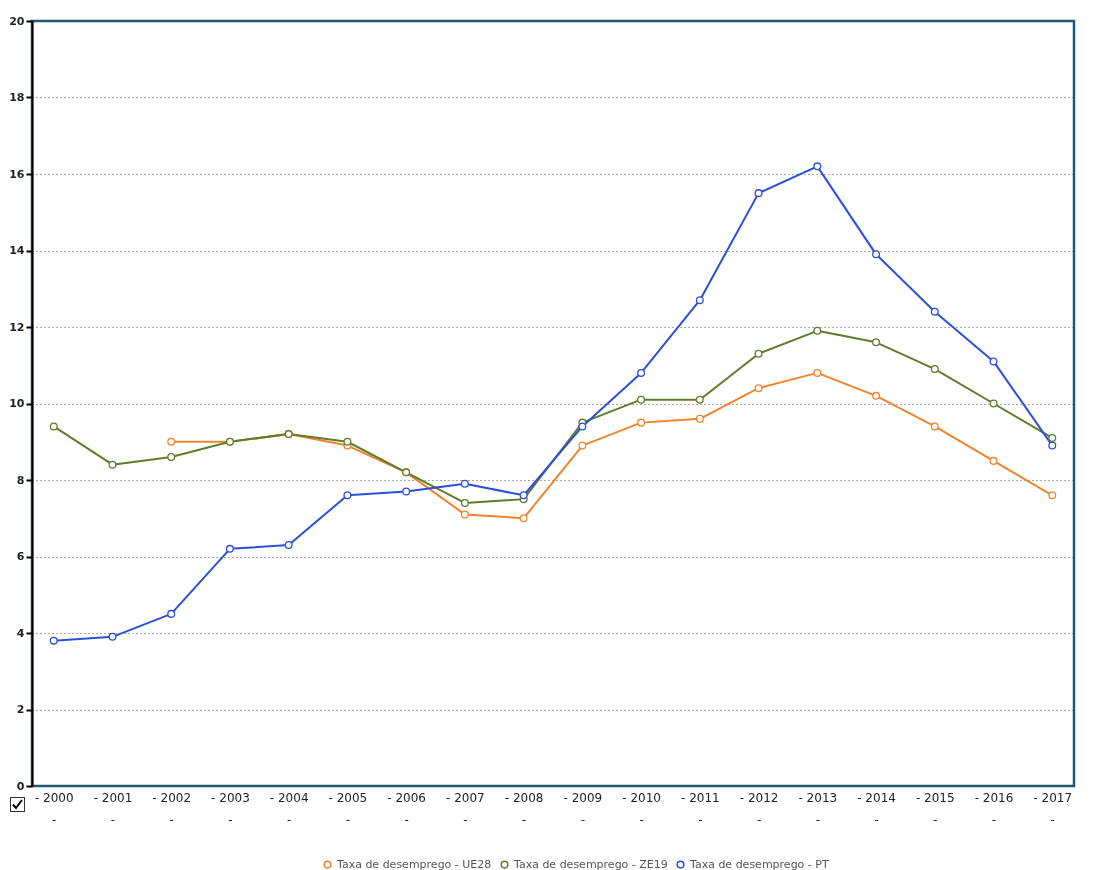 The height and width of the screenshot is (870, 1108). Describe the element at coordinates (759, 863) in the screenshot. I see `legend-label: Taxa de desemprego - PT` at that location.